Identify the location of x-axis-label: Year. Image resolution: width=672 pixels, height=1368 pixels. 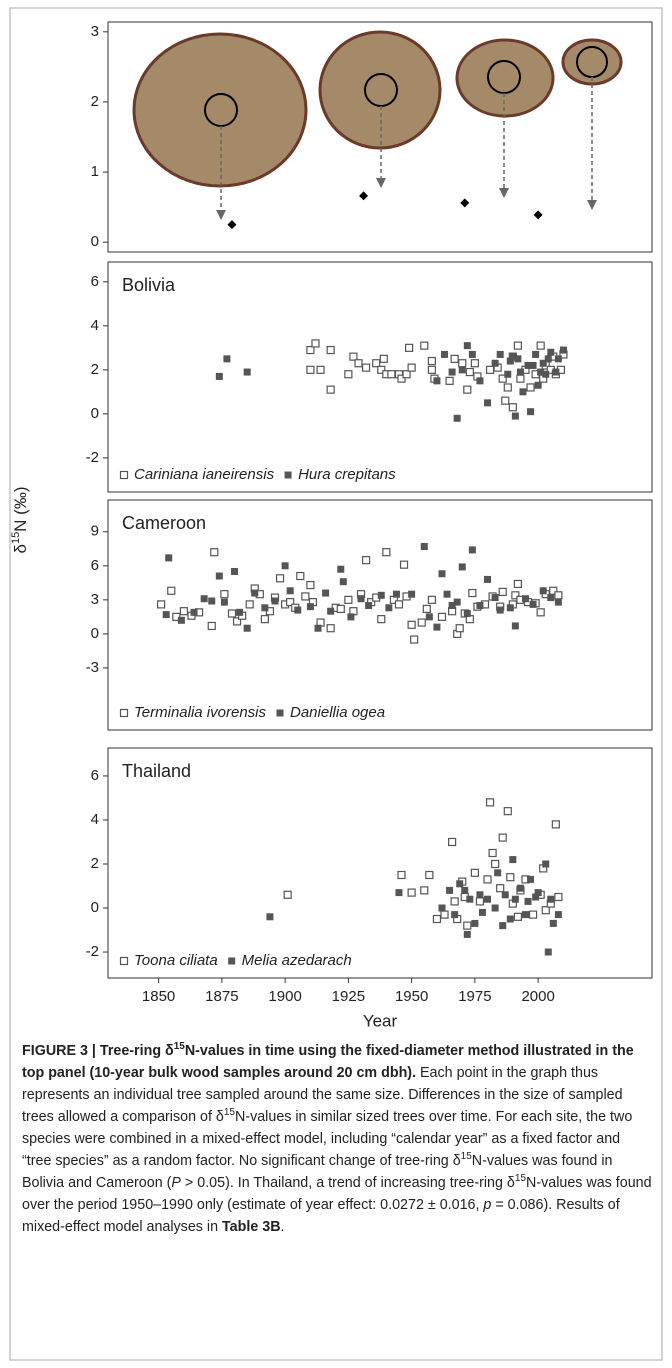
(380, 1020).